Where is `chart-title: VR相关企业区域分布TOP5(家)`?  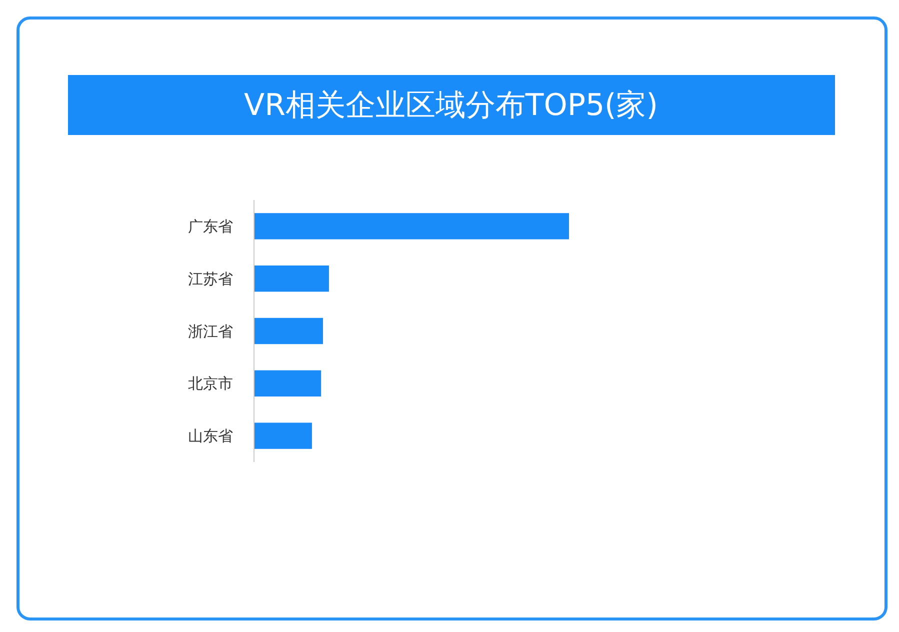 chart-title: VR相关企业区域分布TOP5(家) is located at coordinates (451, 105).